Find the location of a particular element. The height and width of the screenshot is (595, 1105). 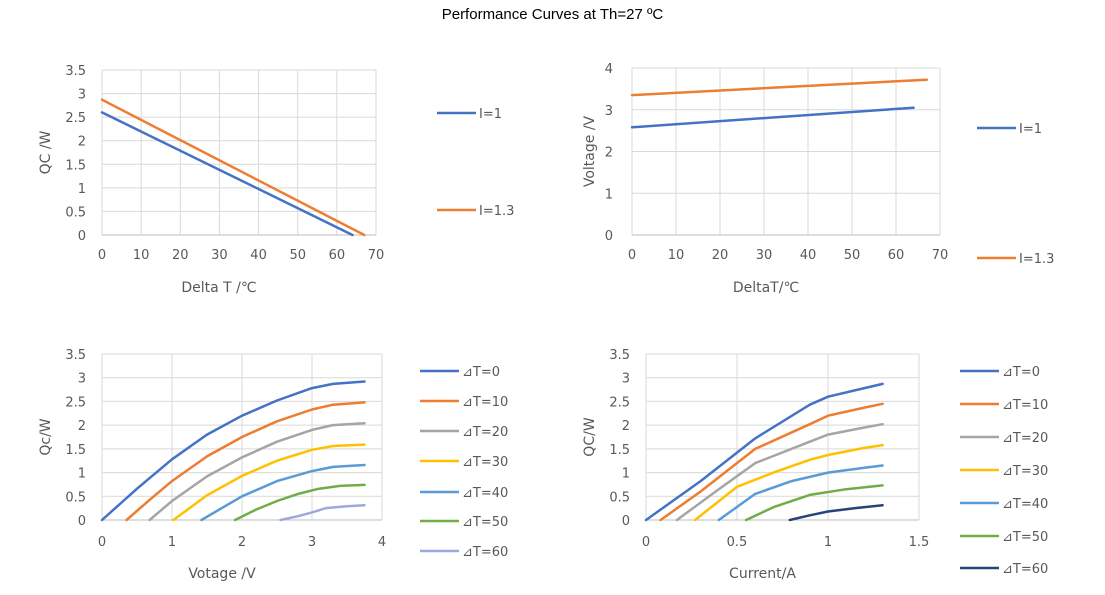

y-axis-title: Voltage /V is located at coordinates (590, 151).